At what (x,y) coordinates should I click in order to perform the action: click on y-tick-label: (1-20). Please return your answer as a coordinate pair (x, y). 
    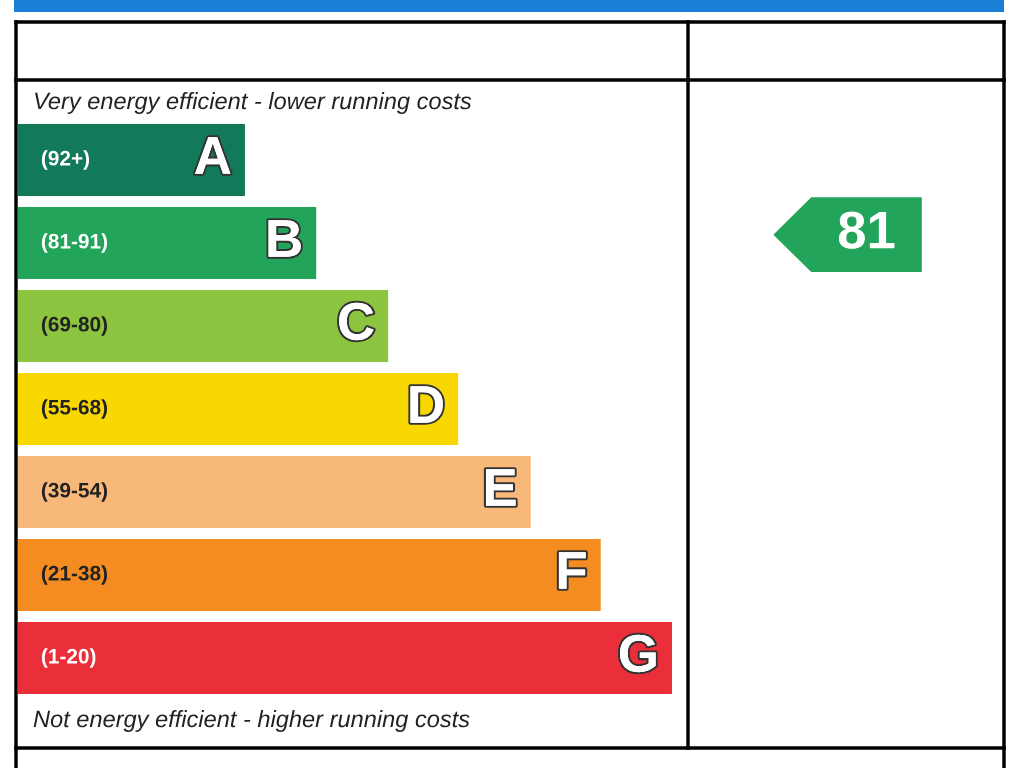
    Looking at the image, I should click on (68, 658).